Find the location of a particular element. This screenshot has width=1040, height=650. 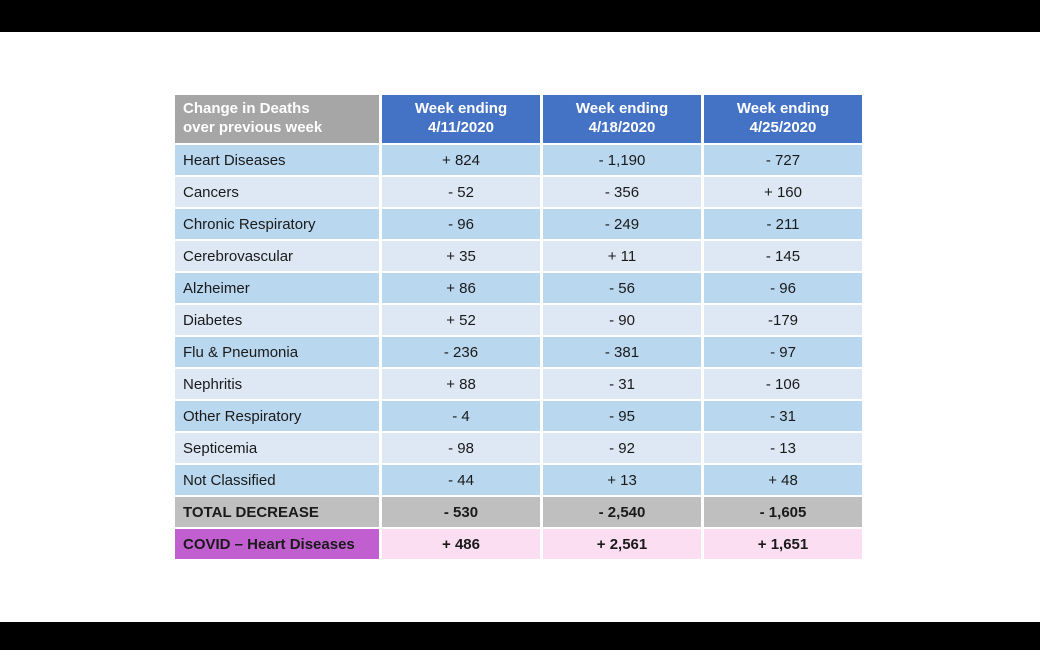

cell-value: - 97 is located at coordinates (783, 352).